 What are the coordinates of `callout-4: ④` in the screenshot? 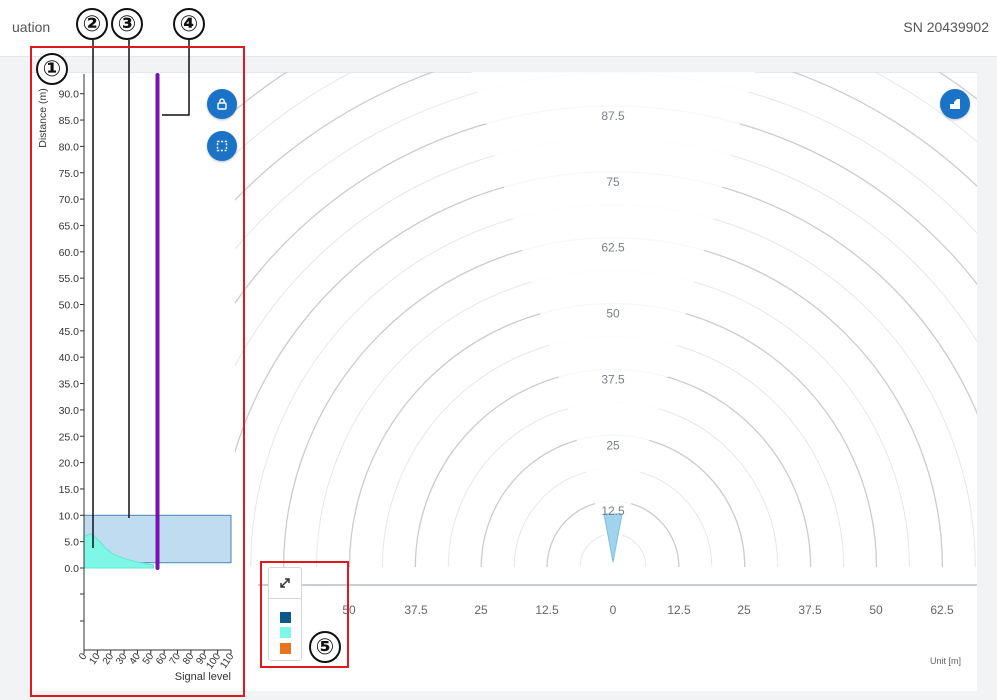 It's located at (189, 24).